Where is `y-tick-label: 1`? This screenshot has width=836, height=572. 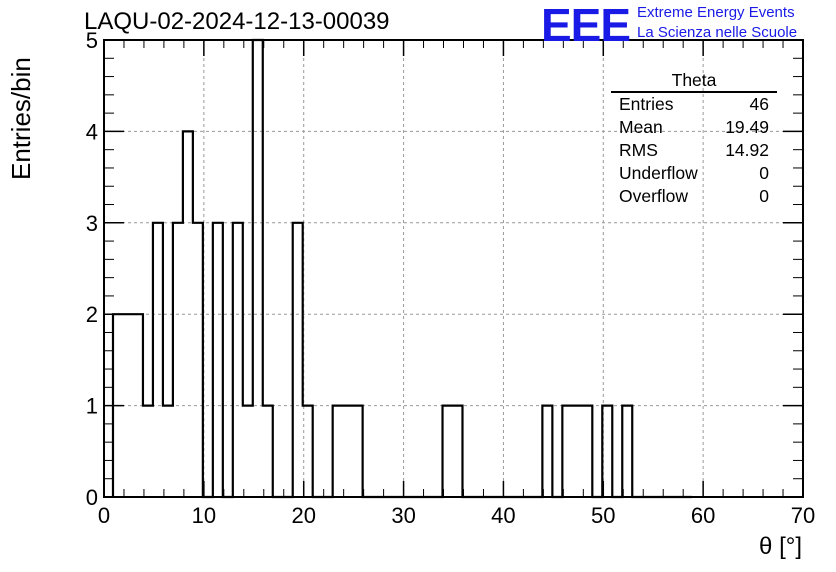
y-tick-label: 1 is located at coordinates (92, 406).